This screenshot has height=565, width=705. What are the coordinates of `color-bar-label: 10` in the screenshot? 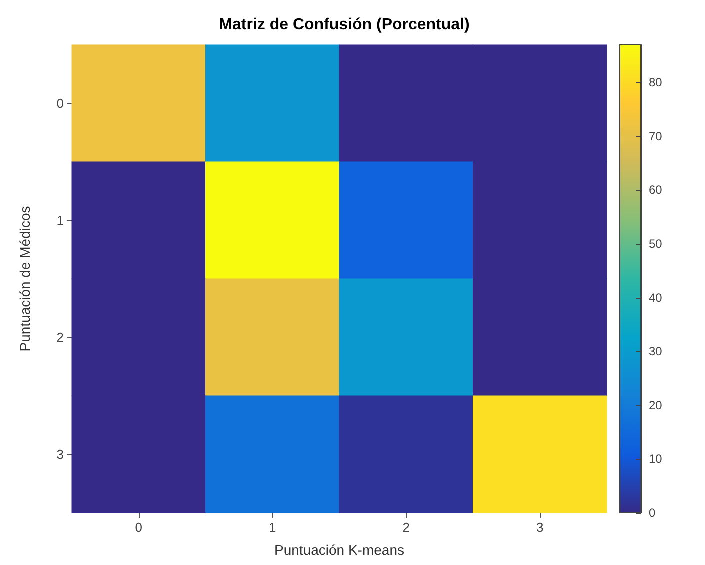 It's located at (656, 459).